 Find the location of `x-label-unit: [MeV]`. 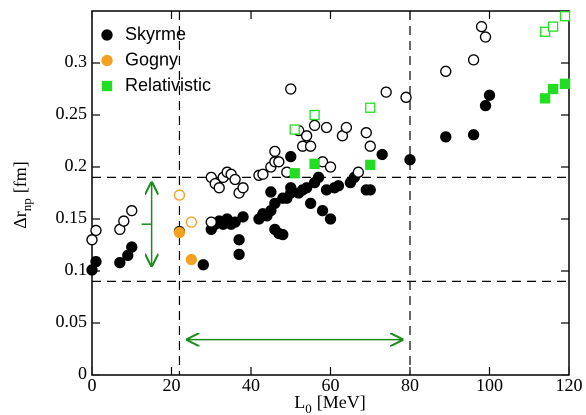

x-label-unit: [MeV] is located at coordinates (341, 402).